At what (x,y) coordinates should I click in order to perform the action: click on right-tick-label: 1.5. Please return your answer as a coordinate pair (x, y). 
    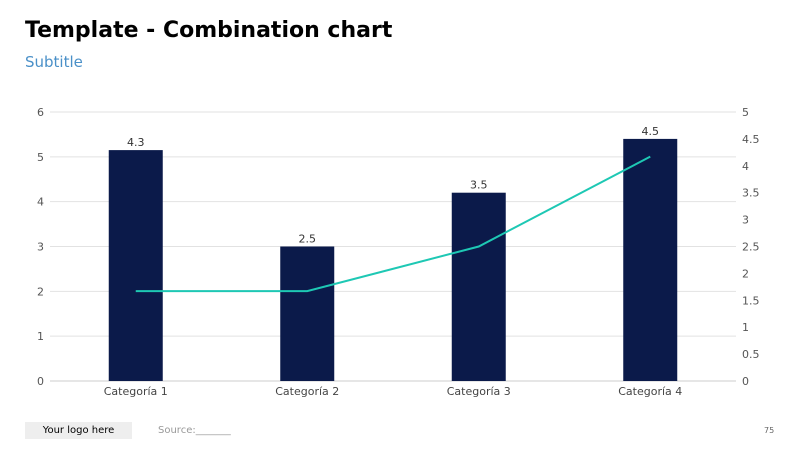
    Looking at the image, I should click on (751, 300).